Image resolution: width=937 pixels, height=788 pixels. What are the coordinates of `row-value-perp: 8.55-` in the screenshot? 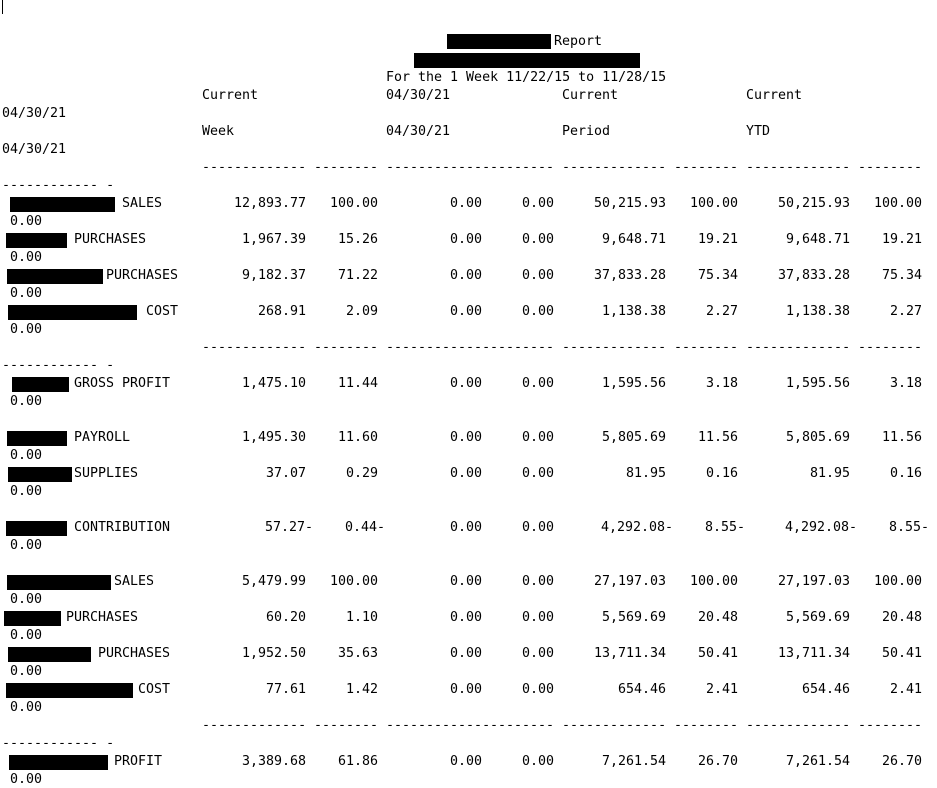 It's located at (724, 527).